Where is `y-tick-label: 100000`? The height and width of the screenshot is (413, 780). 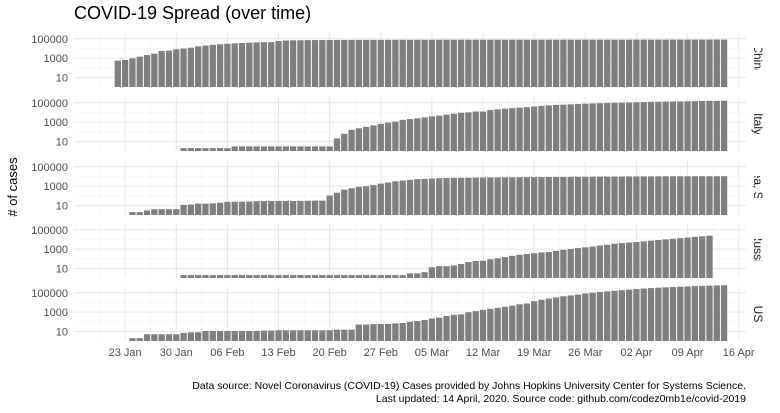
y-tick-label: 100000 is located at coordinates (49, 294).